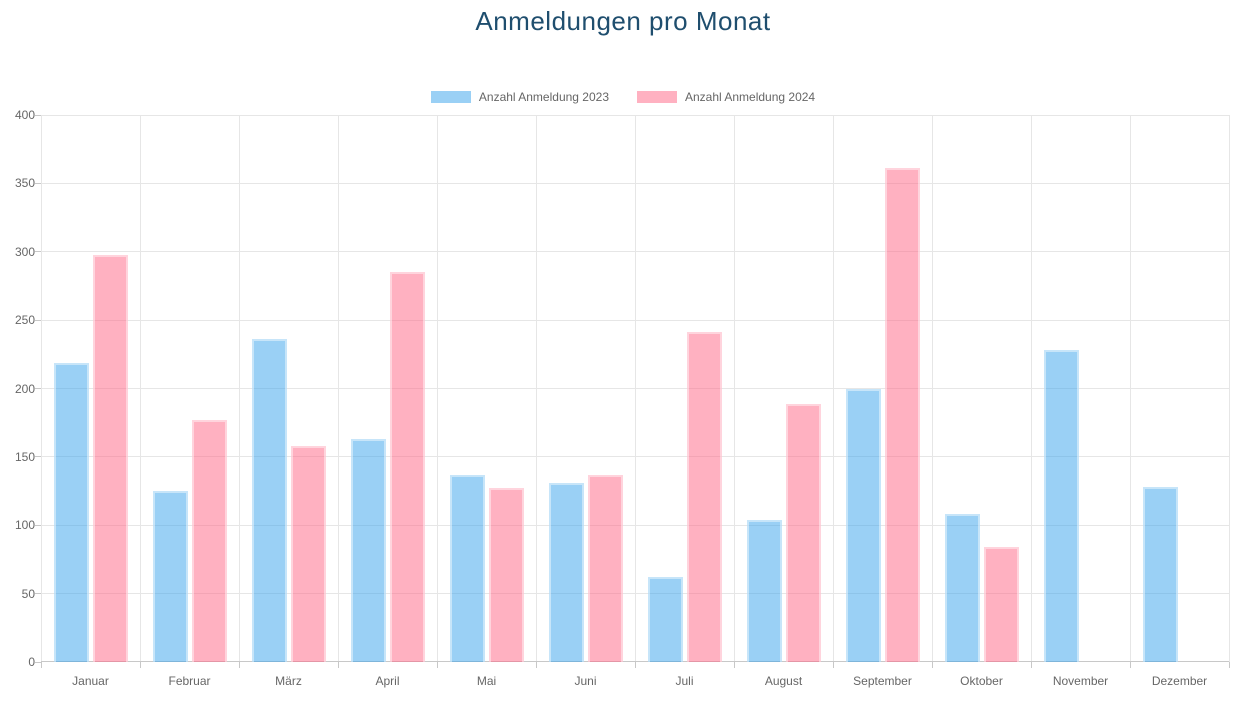 The height and width of the screenshot is (701, 1246). I want to click on y-tick-label-150: 150, so click(24, 456).